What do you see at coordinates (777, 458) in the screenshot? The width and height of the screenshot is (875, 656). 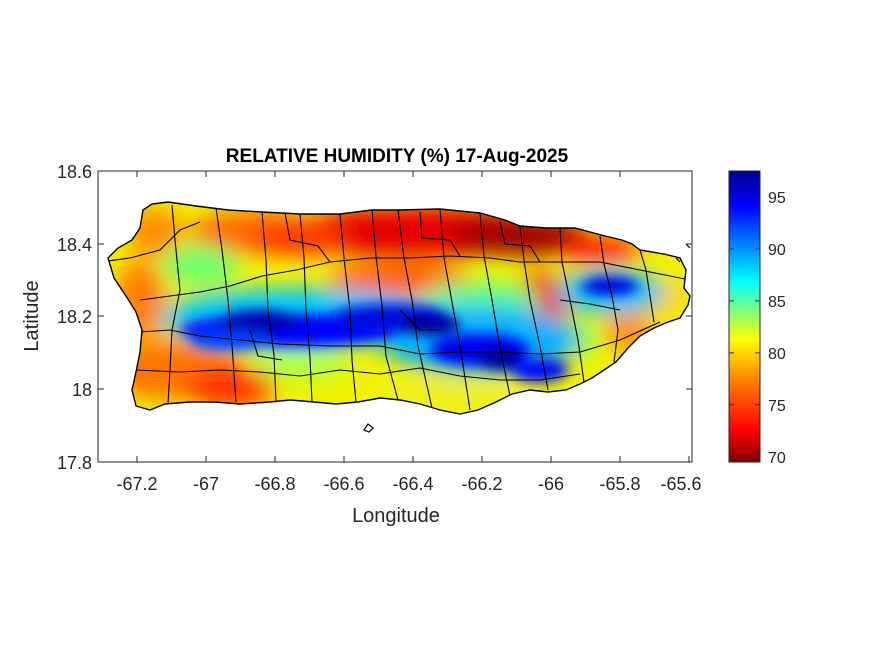 I see `colorbar-tick-label: 70` at bounding box center [777, 458].